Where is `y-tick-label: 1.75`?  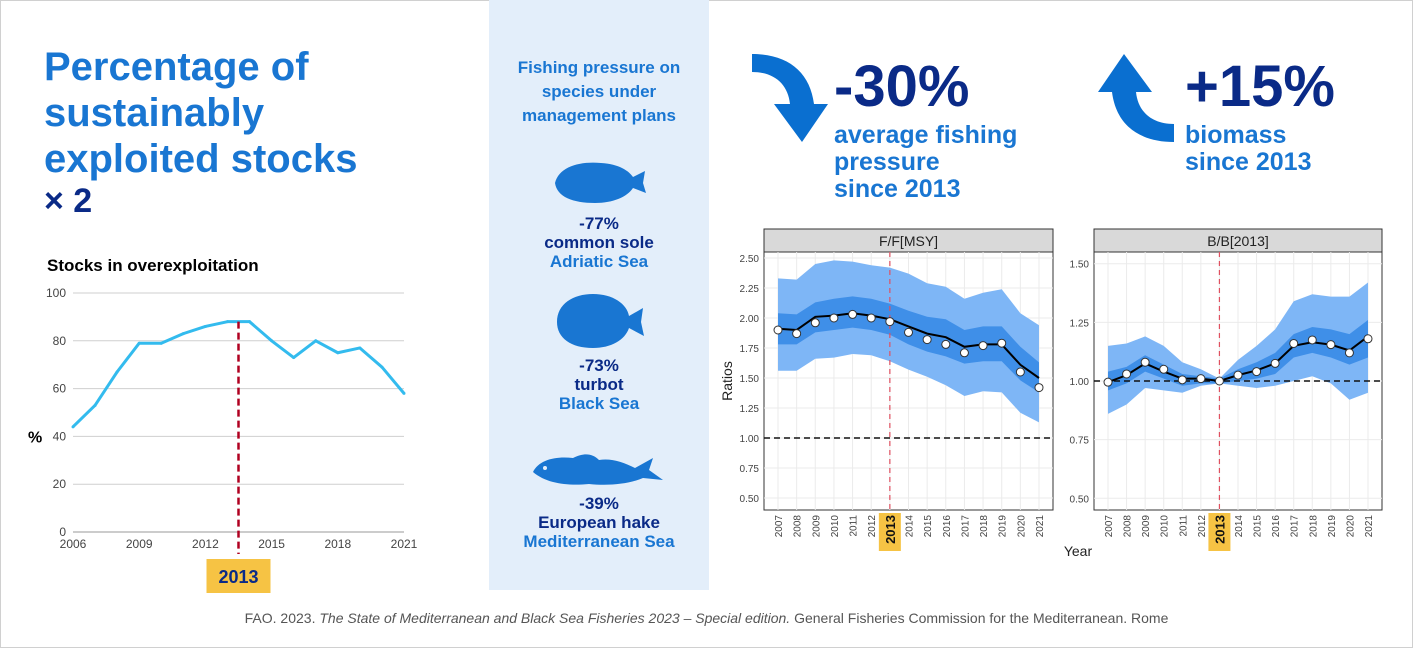 y-tick-label: 1.75 is located at coordinates (750, 349).